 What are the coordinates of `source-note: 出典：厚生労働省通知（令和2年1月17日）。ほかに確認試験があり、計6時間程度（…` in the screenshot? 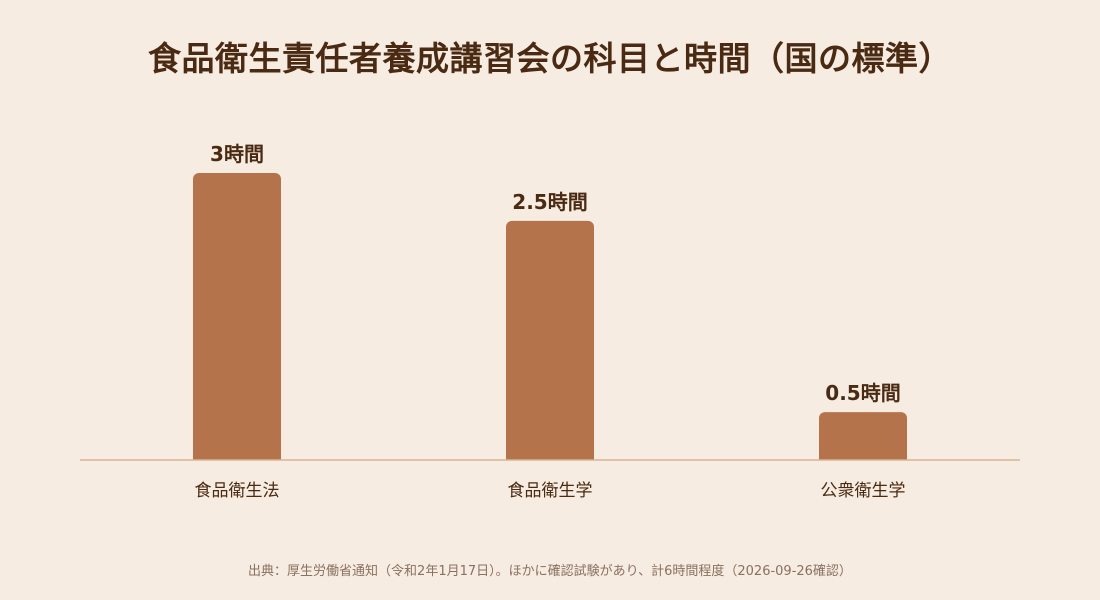 It's located at (550, 571).